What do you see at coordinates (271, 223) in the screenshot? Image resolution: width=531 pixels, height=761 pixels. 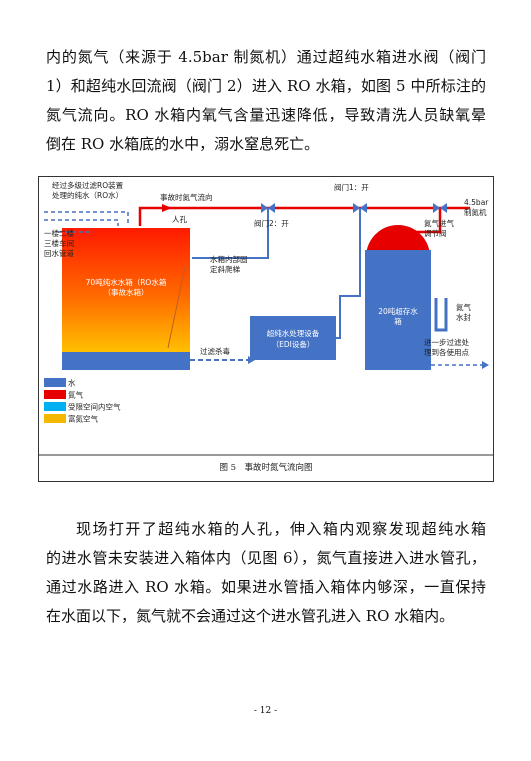 I see `label: 阀门2：开` at bounding box center [271, 223].